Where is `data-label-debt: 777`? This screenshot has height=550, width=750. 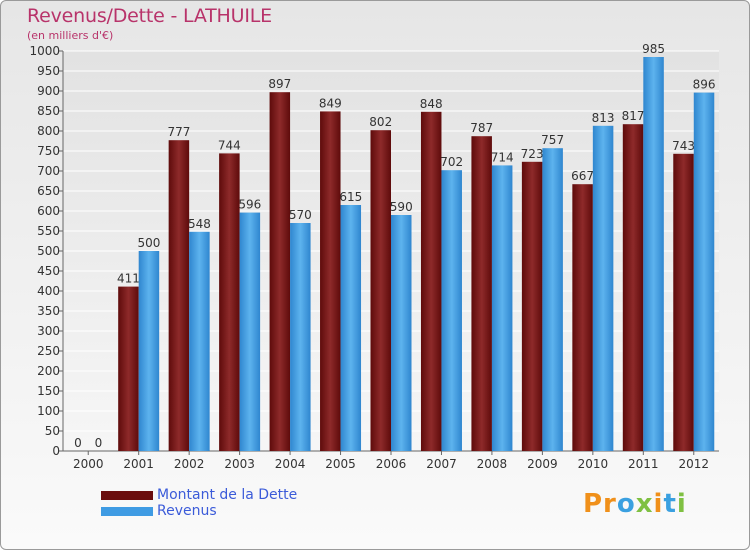
data-label-debt: 777 is located at coordinates (178, 132).